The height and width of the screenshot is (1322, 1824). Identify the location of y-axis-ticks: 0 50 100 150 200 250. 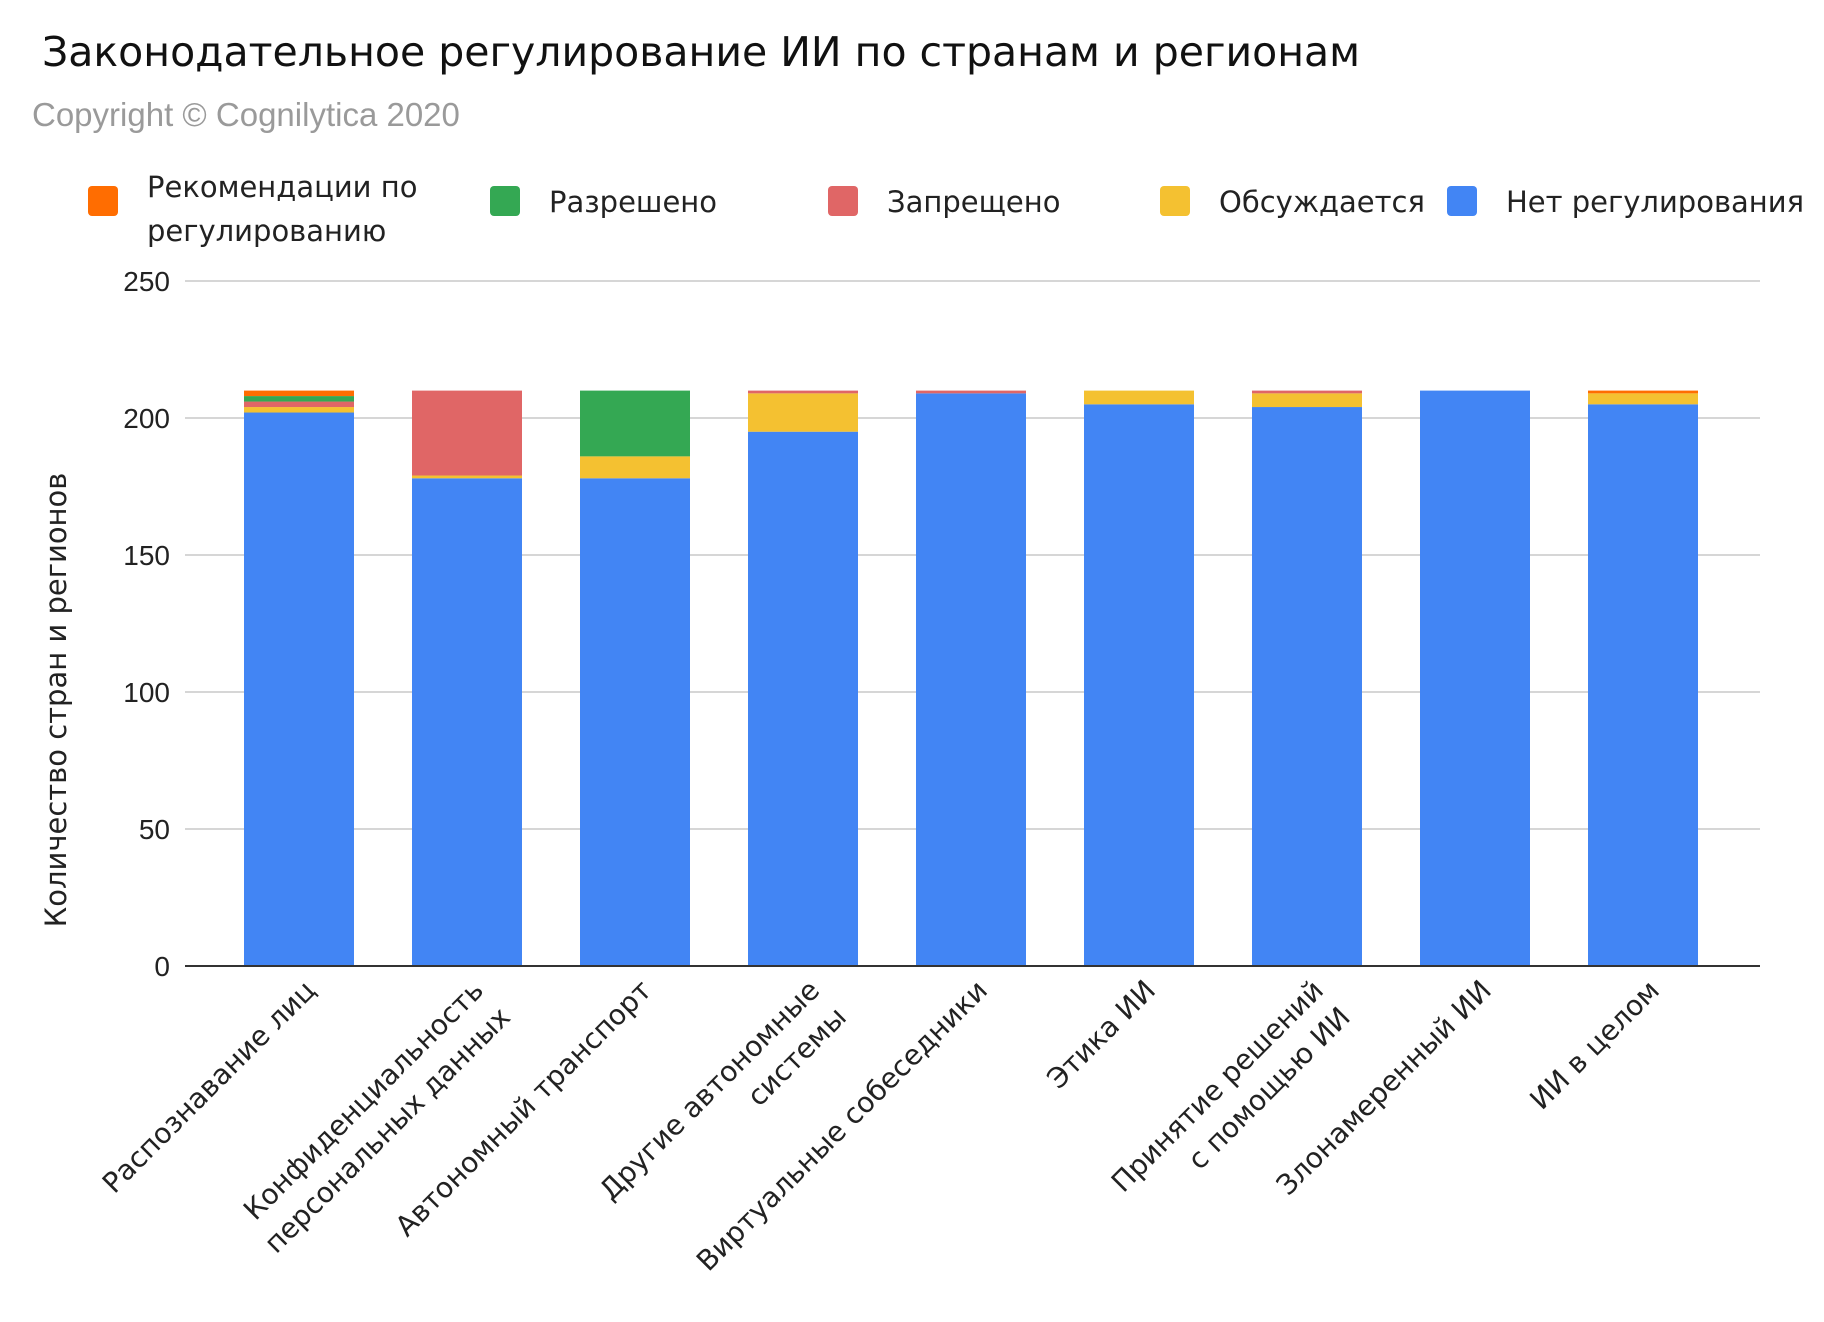
(146, 624).